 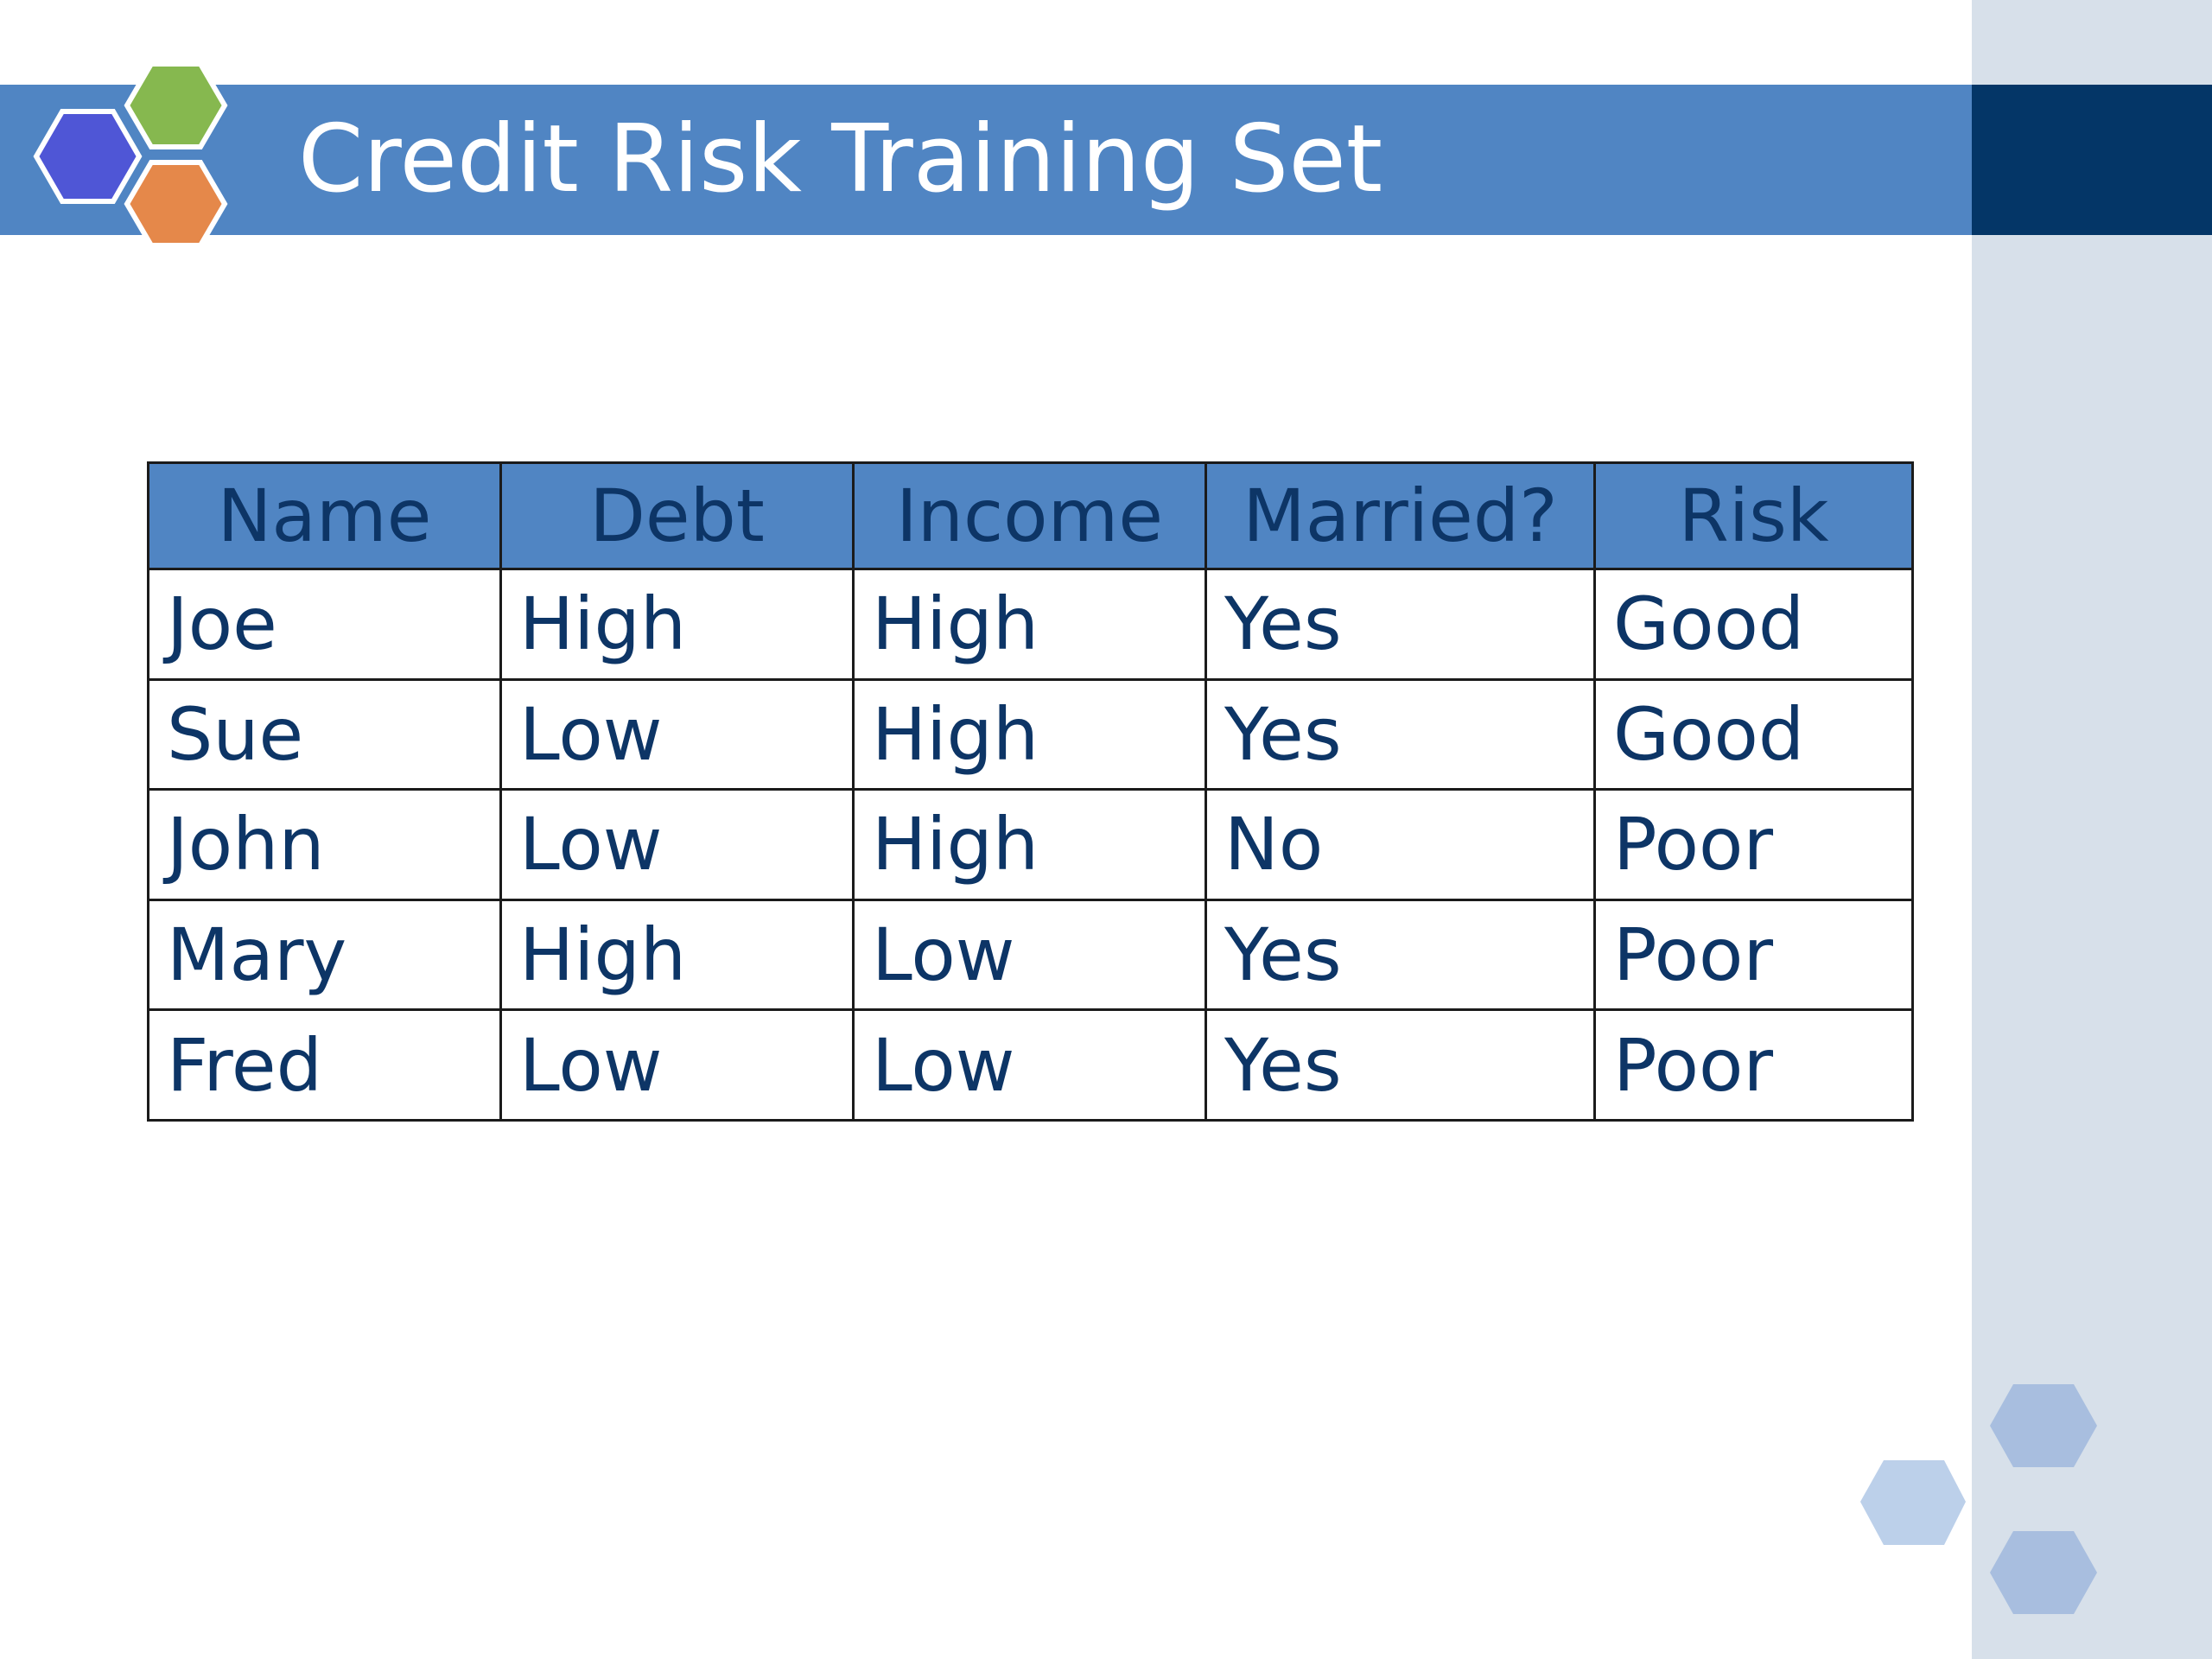 What do you see at coordinates (677, 515) in the screenshot?
I see `header-debt: Debt` at bounding box center [677, 515].